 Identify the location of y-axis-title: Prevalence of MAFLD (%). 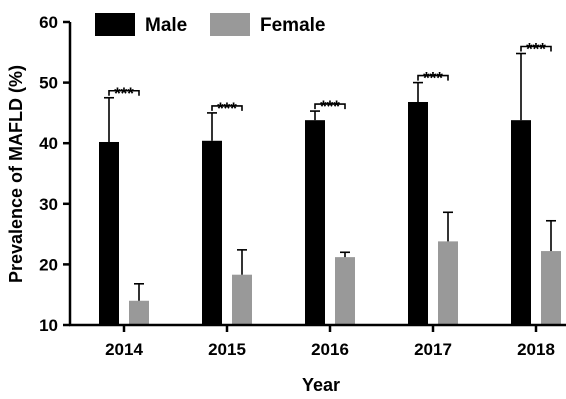
(16, 174).